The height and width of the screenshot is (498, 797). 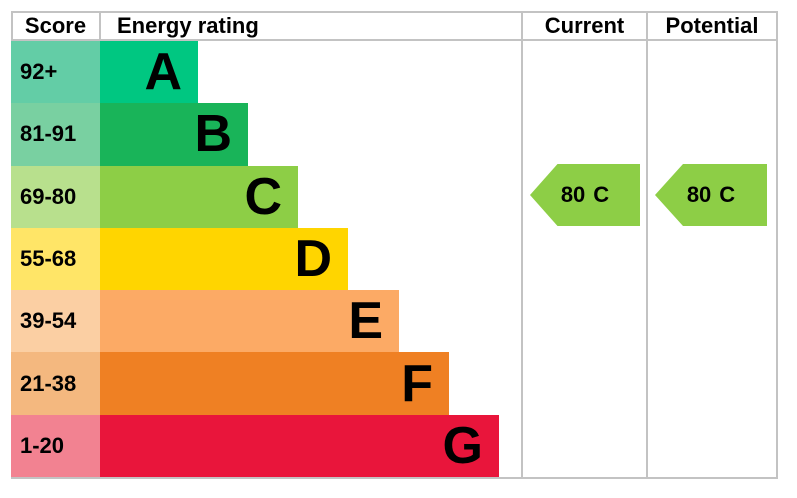 What do you see at coordinates (699, 194) in the screenshot?
I see `potential-score-value: 80` at bounding box center [699, 194].